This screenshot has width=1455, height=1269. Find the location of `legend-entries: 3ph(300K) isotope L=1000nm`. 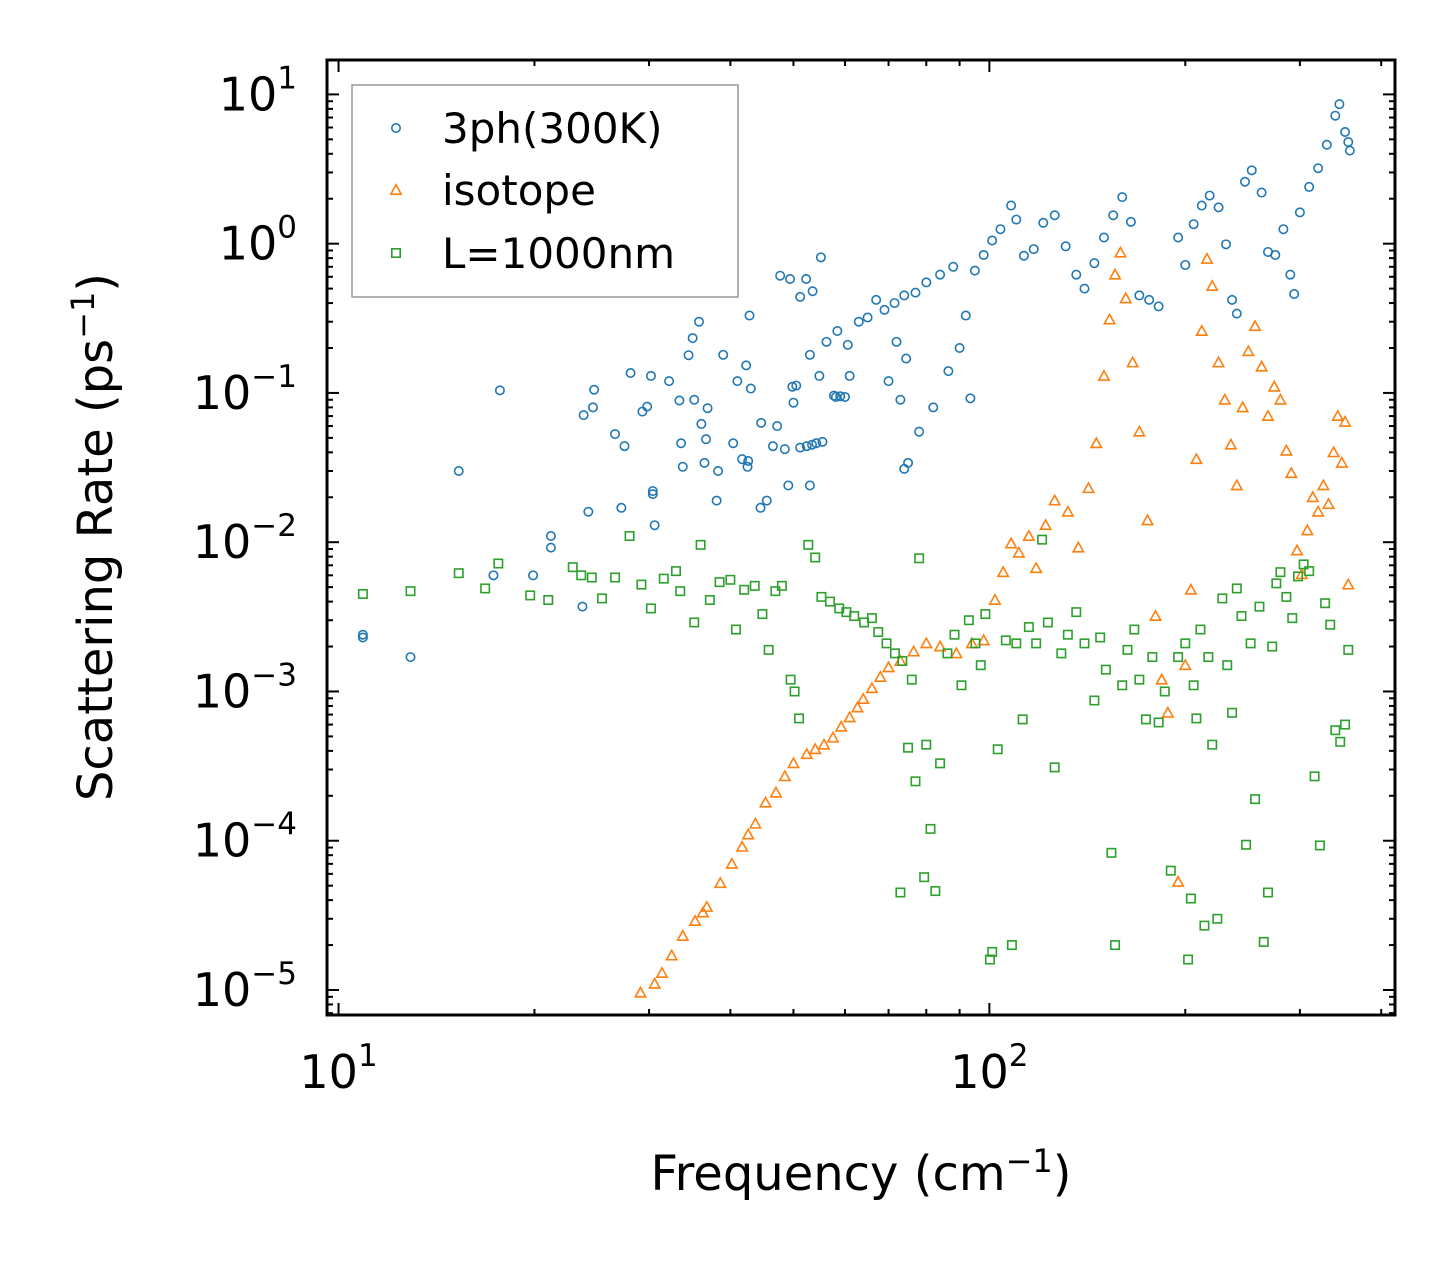

legend-entries: 3ph(300K) isotope L=1000nm is located at coordinates (532, 191).